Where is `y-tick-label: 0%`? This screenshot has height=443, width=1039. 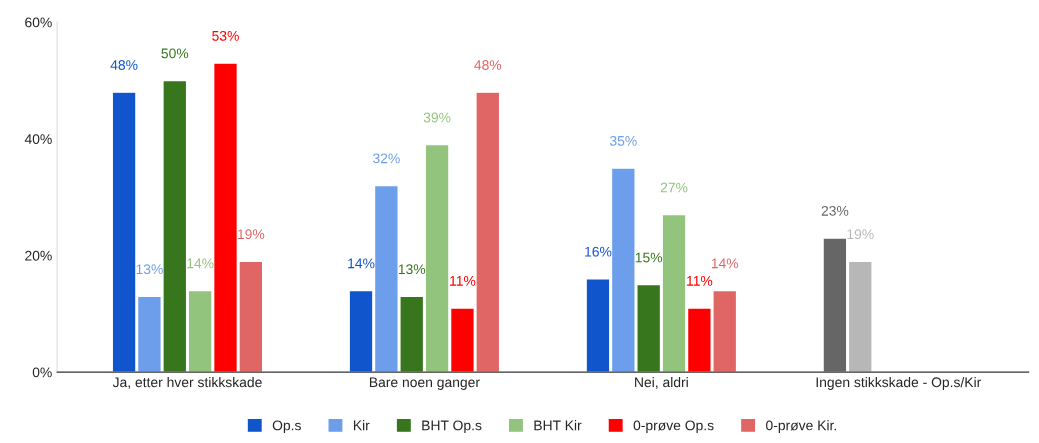
y-tick-label: 0% is located at coordinates (42, 372).